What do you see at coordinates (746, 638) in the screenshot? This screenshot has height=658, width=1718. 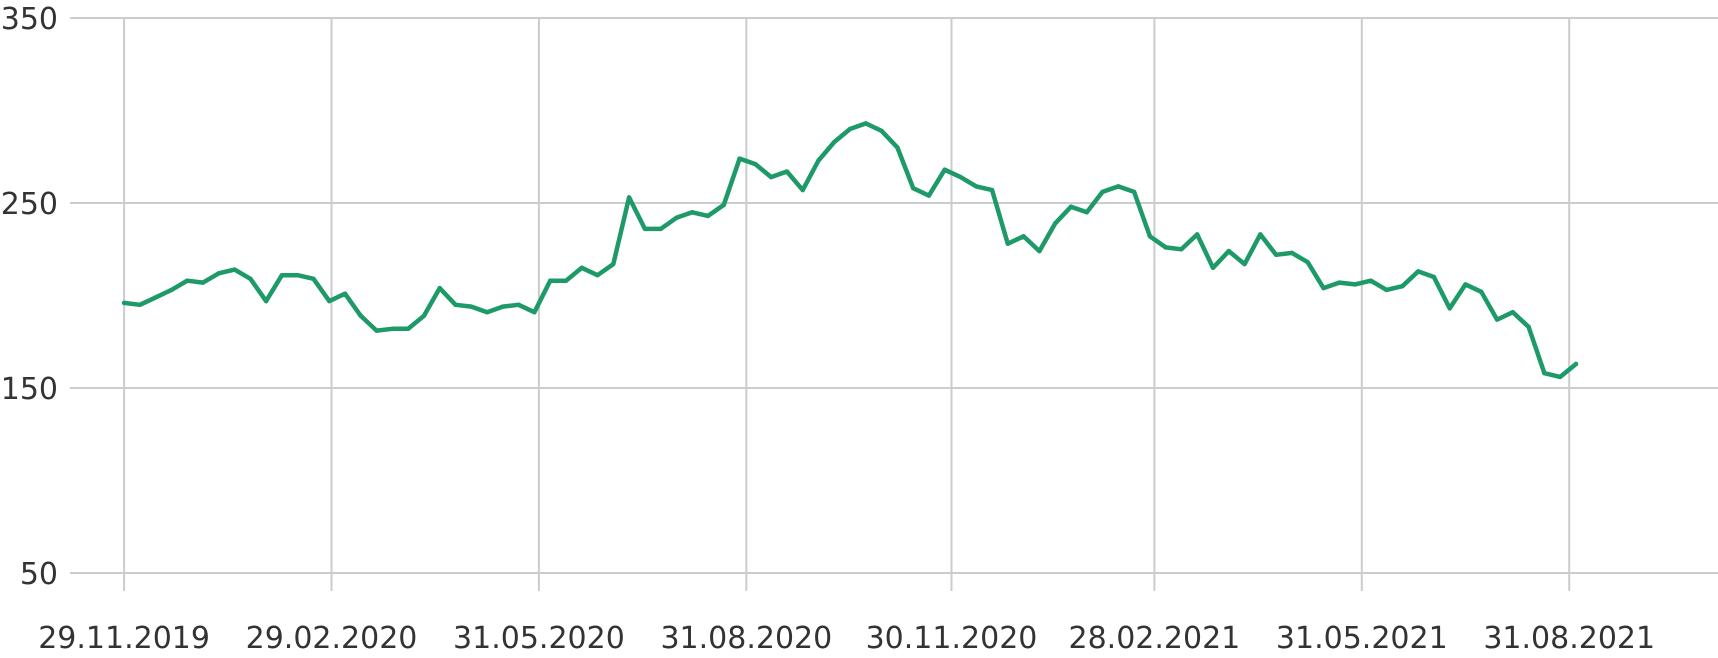 I see `x-tick-label: 31.08.2020` at bounding box center [746, 638].